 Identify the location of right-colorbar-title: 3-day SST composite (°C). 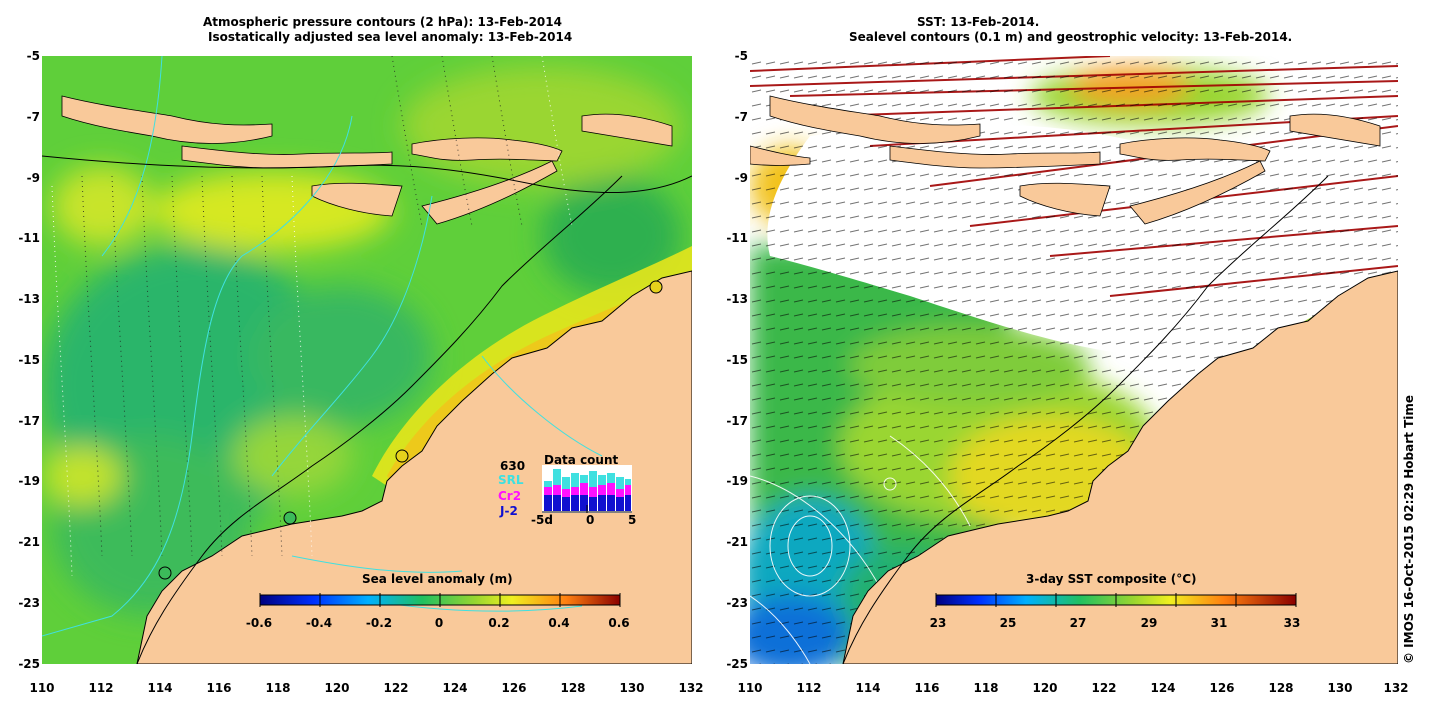
(1111, 579).